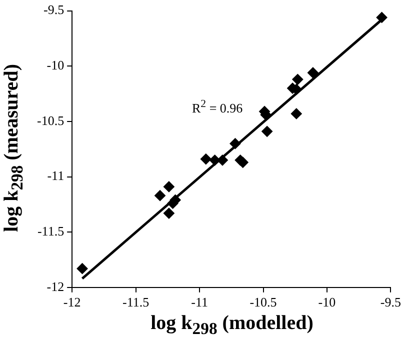 This screenshot has width=404, height=348. Describe the element at coordinates (53, 10) in the screenshot. I see `y-tick-label: -9.5` at that location.